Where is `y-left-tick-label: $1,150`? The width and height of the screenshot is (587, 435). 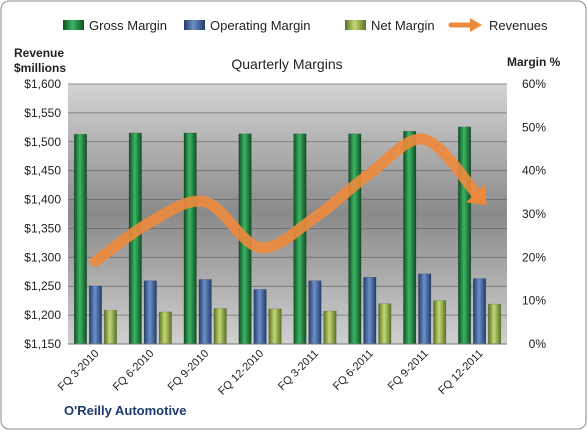 y-left-tick-label: $1,150 is located at coordinates (42, 344).